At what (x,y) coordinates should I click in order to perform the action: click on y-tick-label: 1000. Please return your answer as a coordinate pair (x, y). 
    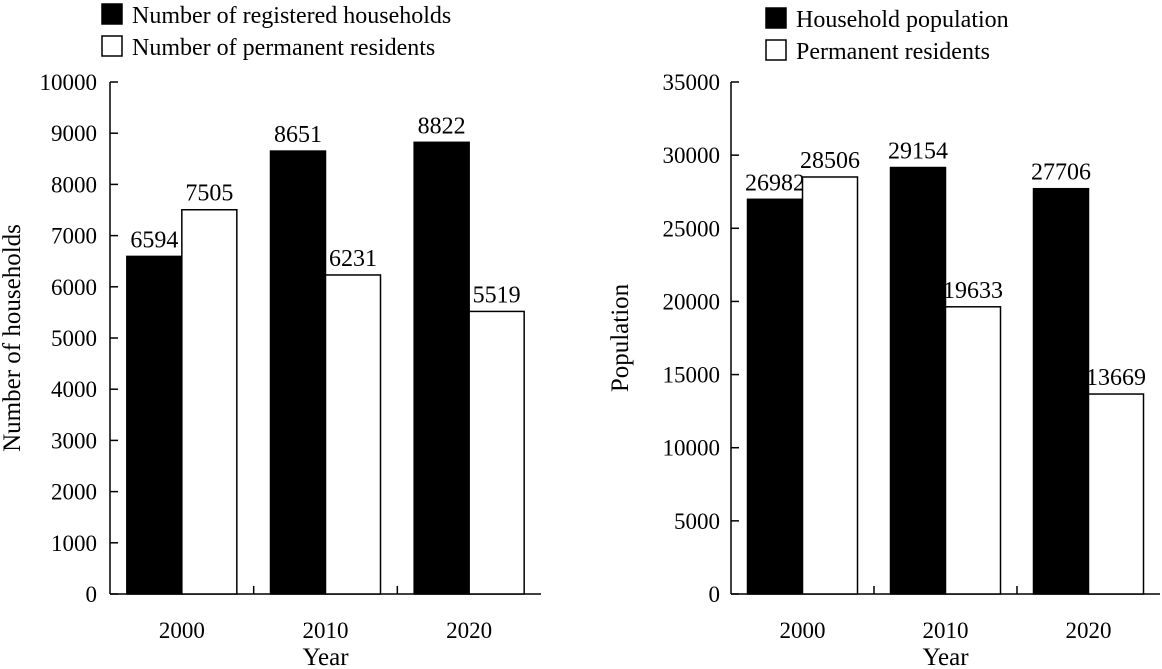
    Looking at the image, I should click on (74, 543).